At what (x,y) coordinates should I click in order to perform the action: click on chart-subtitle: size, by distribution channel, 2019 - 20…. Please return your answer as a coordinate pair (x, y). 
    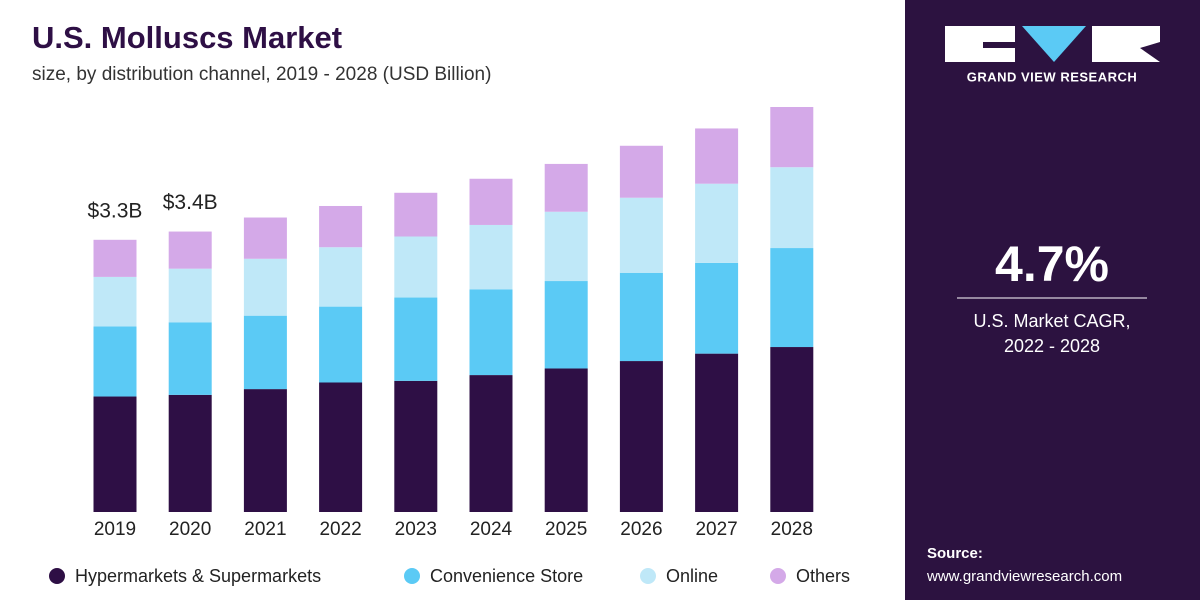
    Looking at the image, I should click on (261, 74).